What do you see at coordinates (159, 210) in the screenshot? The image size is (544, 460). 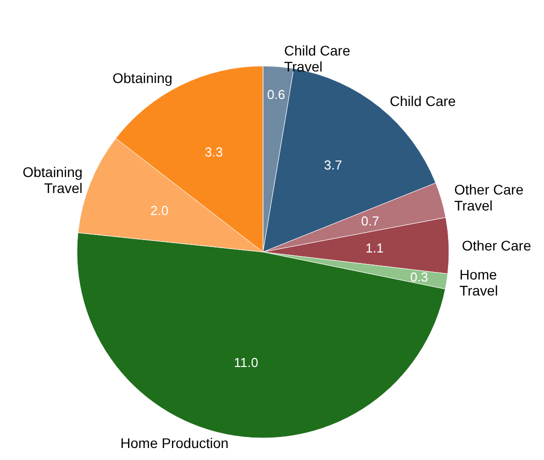 I see `data-label: 2.0` at bounding box center [159, 210].